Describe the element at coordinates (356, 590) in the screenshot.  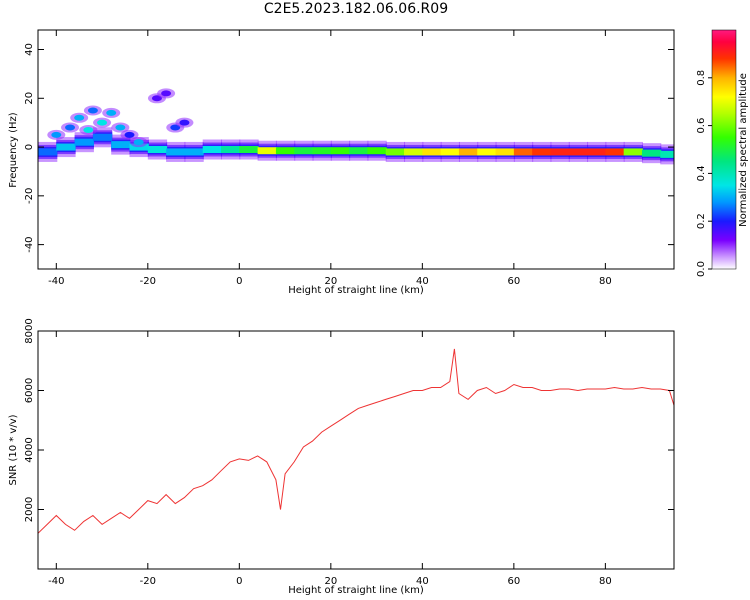
I see `snr-x-axis-label: Height of straight line (km)` at that location.